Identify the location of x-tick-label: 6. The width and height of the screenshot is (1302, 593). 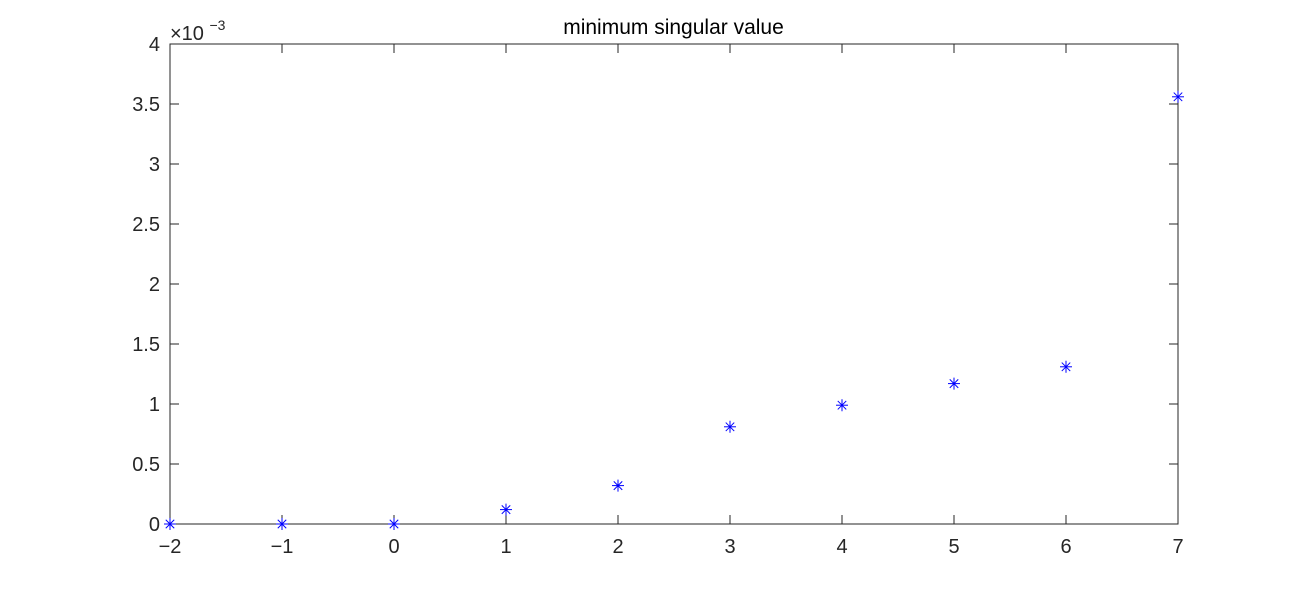
(1065, 547).